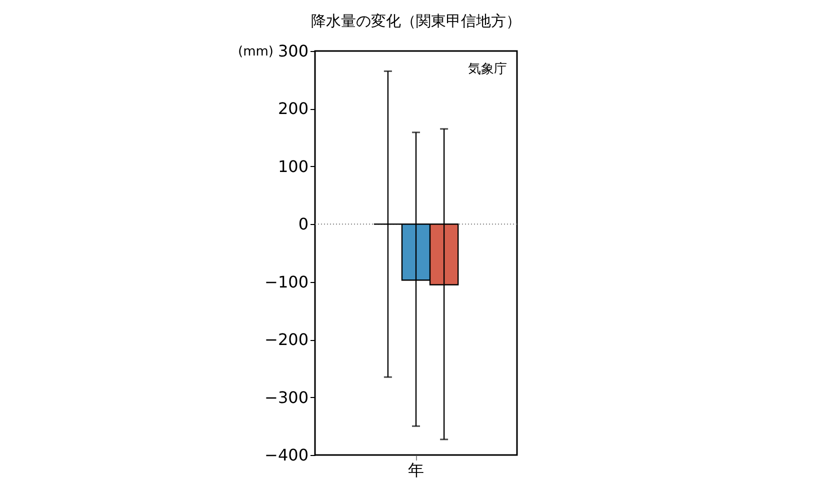  I want to click on x-tick-label: 年, so click(416, 470).